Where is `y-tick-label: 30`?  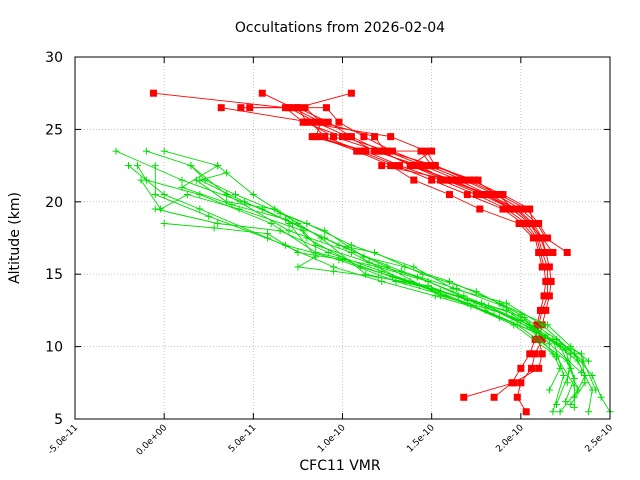
y-tick-label: 30 is located at coordinates (54, 58).